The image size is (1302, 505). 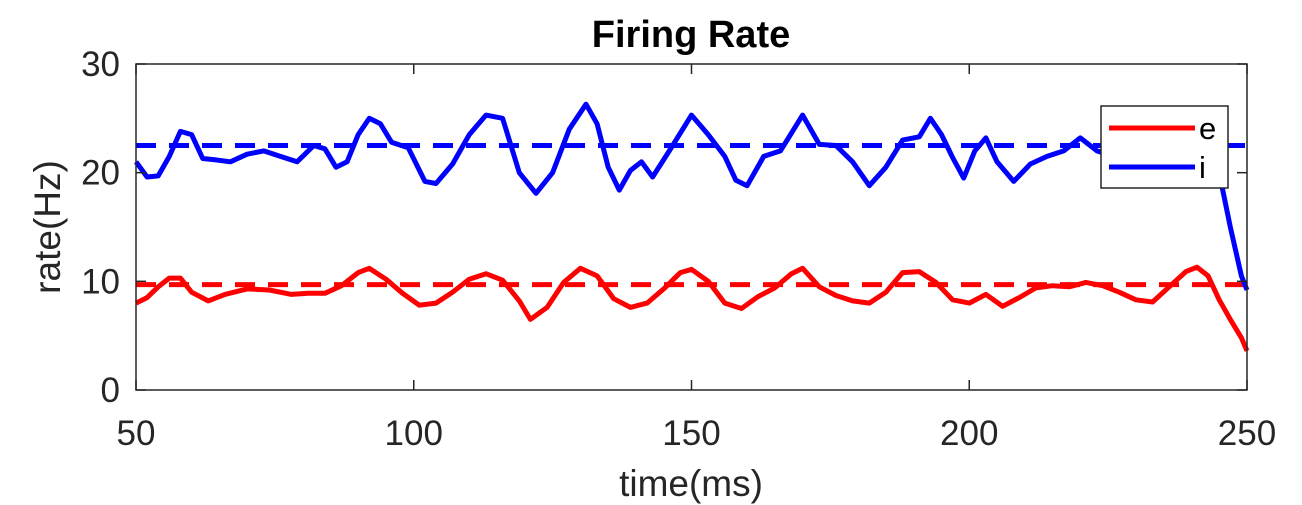 What do you see at coordinates (100, 64) in the screenshot?
I see `y-tick-label: 30` at bounding box center [100, 64].